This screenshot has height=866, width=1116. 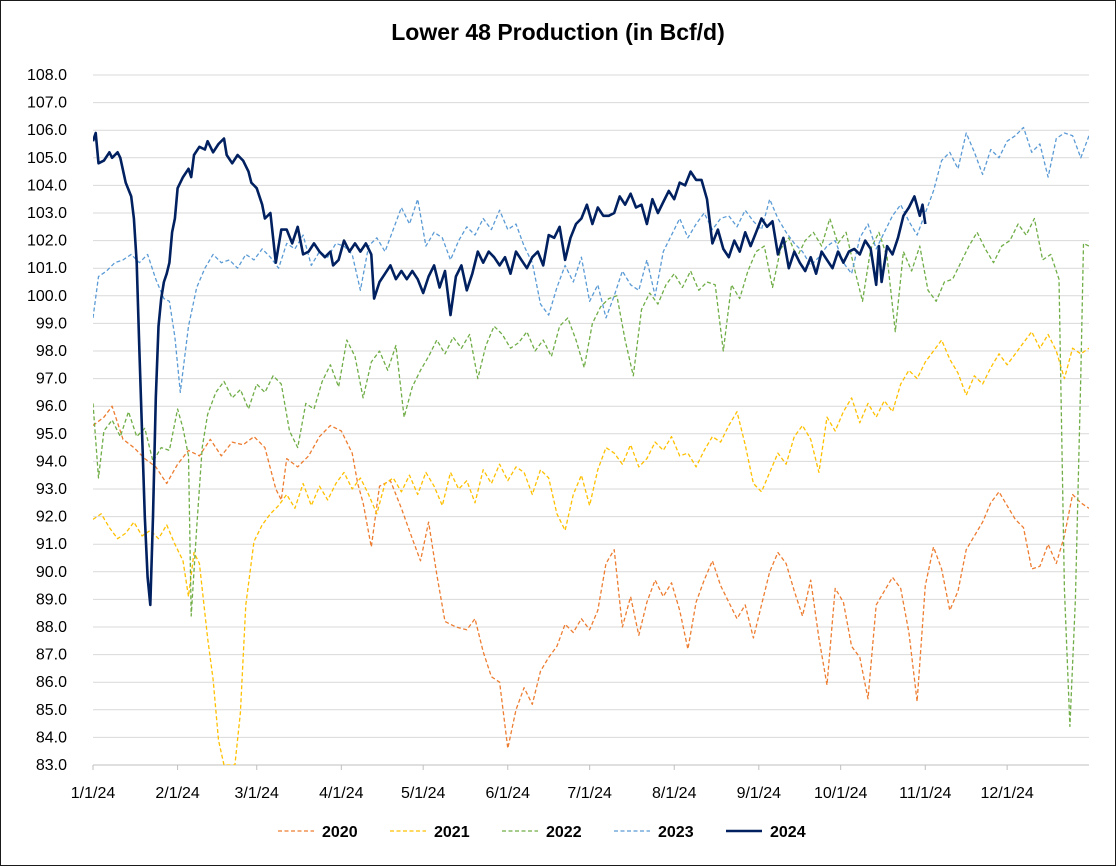 I want to click on x-tick-label: 5/1/24, so click(x=423, y=793).